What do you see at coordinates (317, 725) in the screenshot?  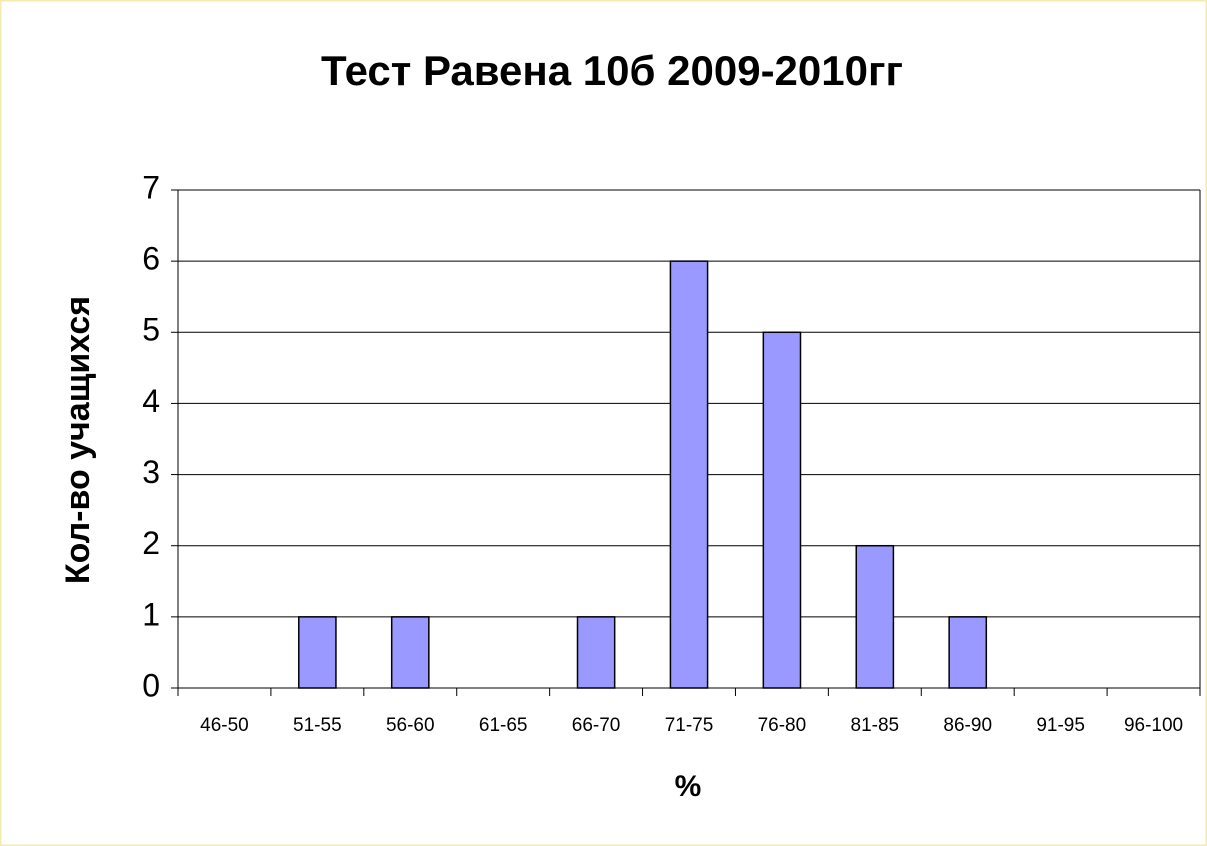 I see `x-tick-label: 51-55` at bounding box center [317, 725].